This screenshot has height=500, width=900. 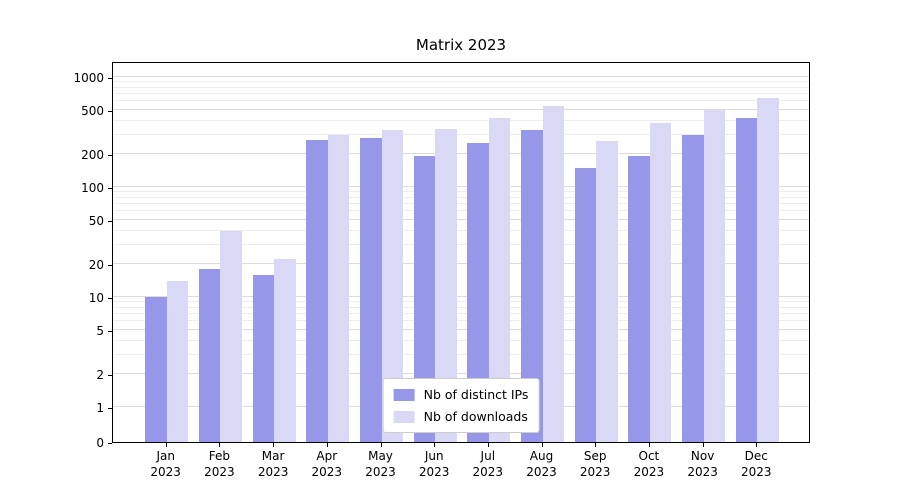 What do you see at coordinates (404, 394) in the screenshot?
I see `legend-swatch-distinct-ips` at bounding box center [404, 394].